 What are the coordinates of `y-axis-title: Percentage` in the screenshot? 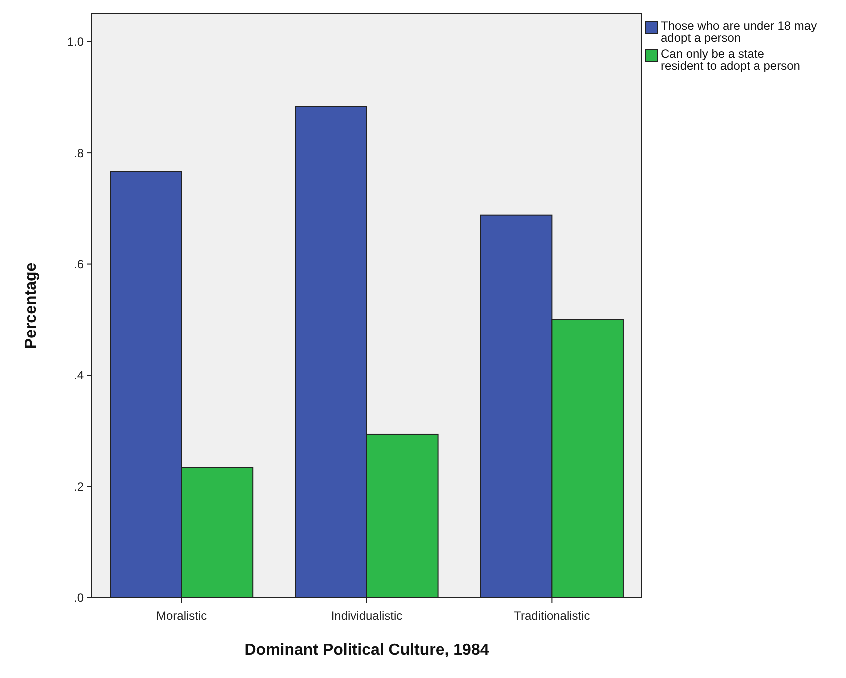 It's located at (31, 306).